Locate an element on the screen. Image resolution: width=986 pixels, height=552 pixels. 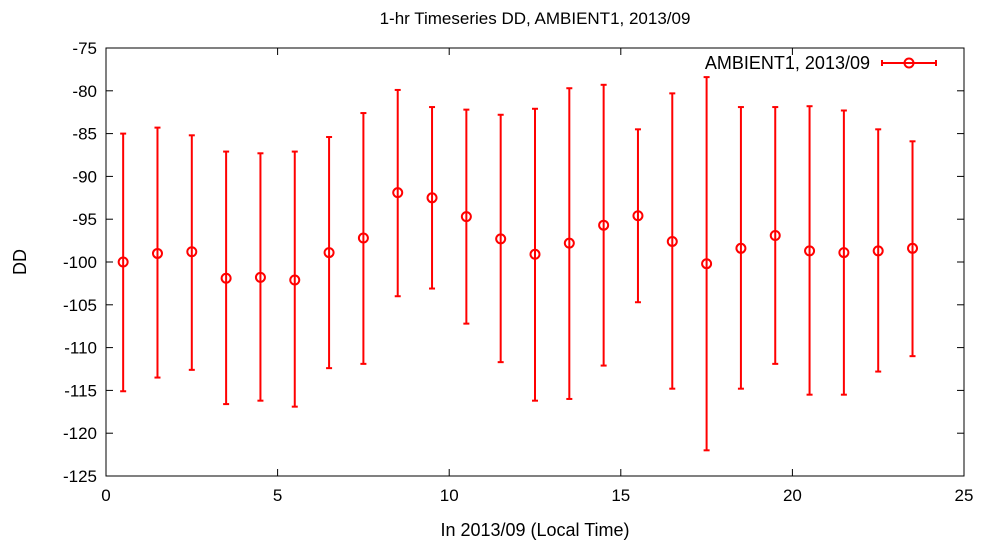
y-tick-label: -125 is located at coordinates (80, 476).